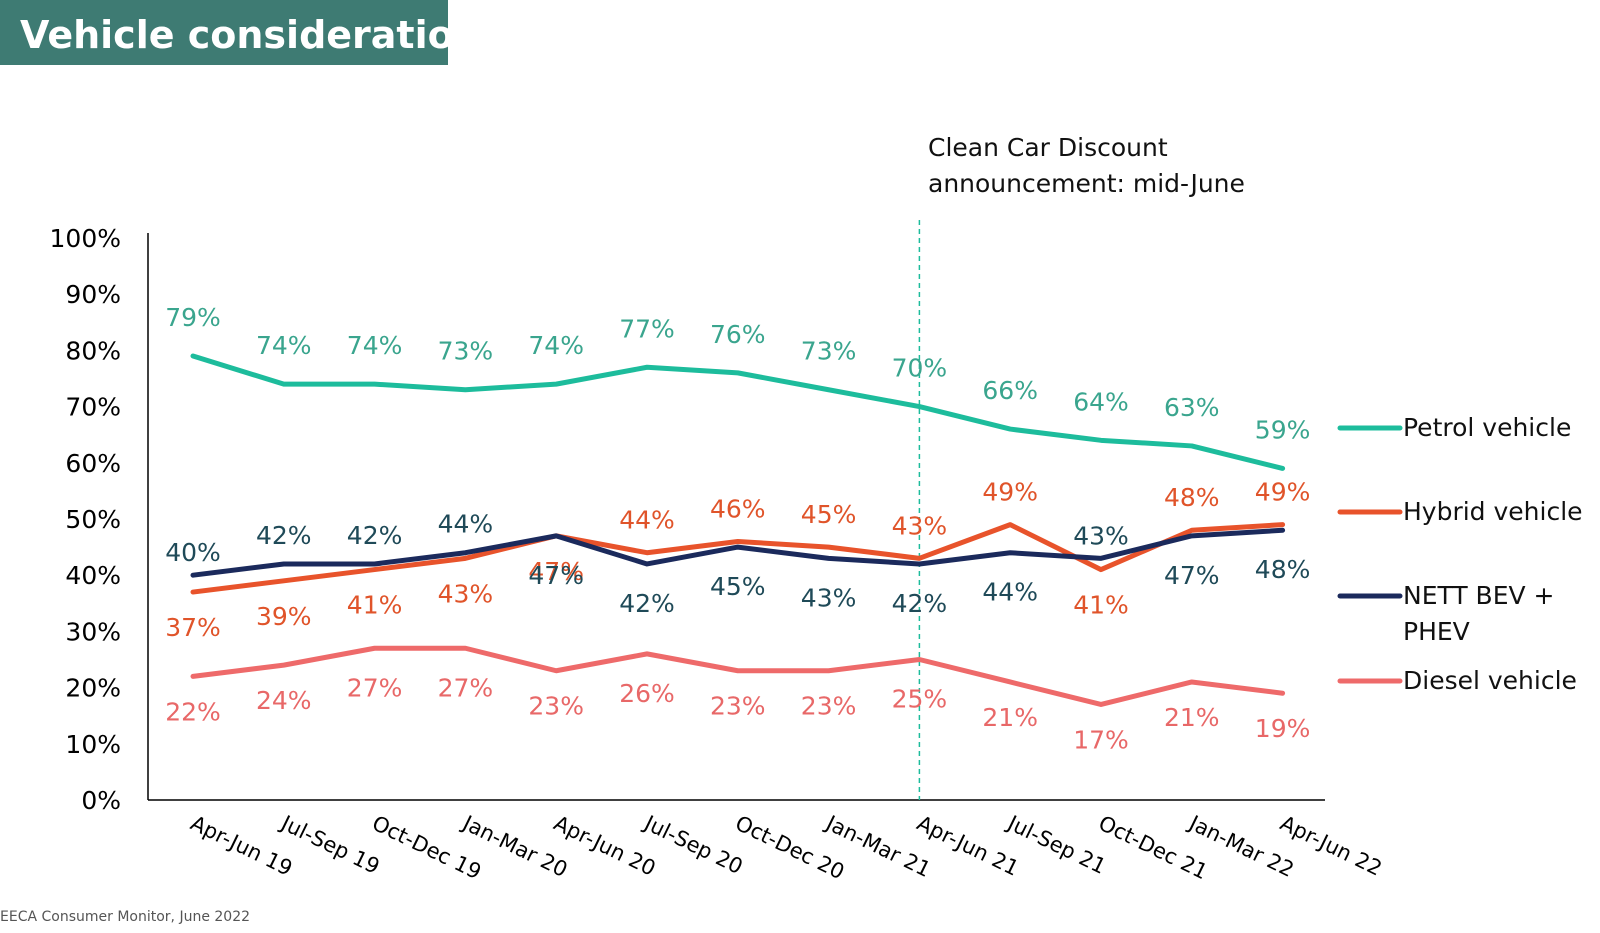 This screenshot has width=1600, height=933. Describe the element at coordinates (193, 552) in the screenshot. I see `data-label: 40%` at that location.